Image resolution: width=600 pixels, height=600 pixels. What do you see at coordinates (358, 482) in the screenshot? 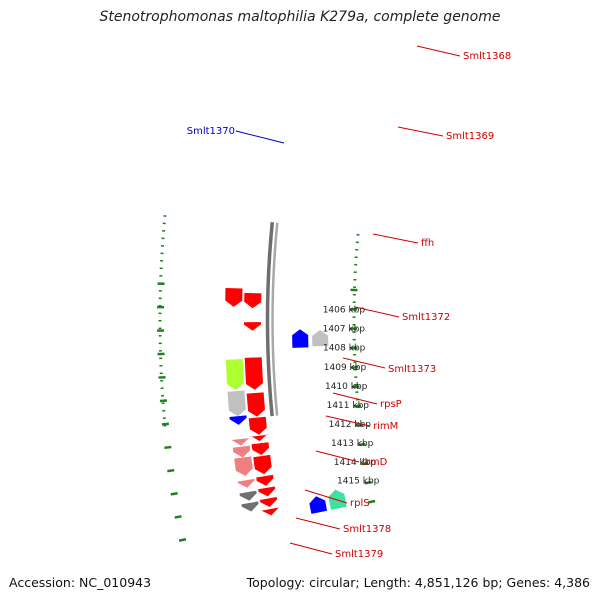
I see `tick-label: 1415 kbp` at bounding box center [358, 482].